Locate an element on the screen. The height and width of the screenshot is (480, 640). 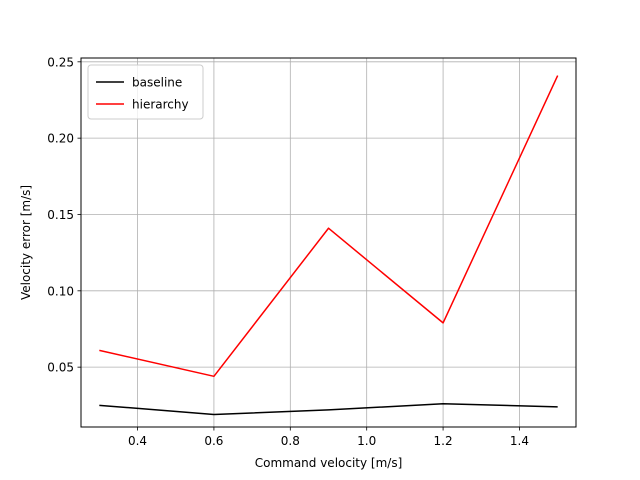
x-tick-label: 1.4 is located at coordinates (519, 441).